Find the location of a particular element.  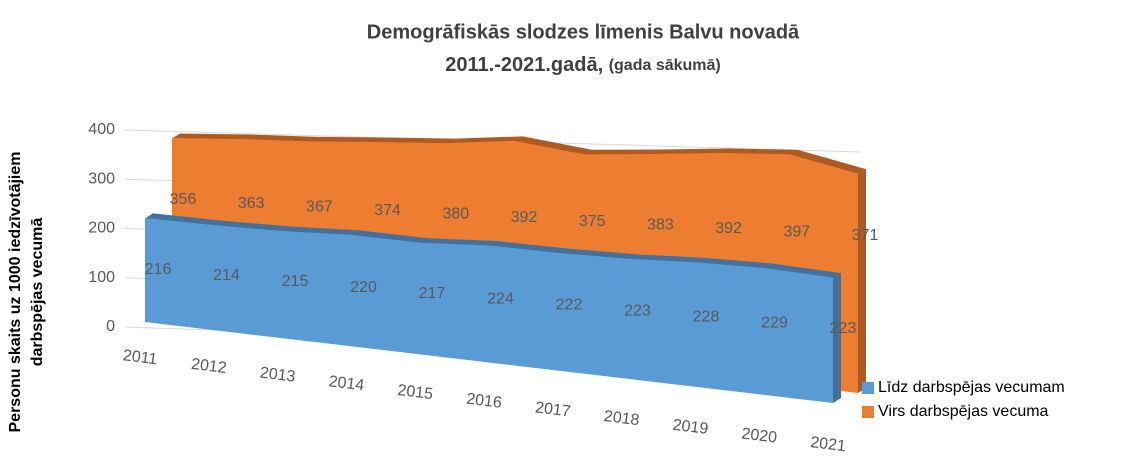

x-tick-label: 2015 is located at coordinates (416, 392).